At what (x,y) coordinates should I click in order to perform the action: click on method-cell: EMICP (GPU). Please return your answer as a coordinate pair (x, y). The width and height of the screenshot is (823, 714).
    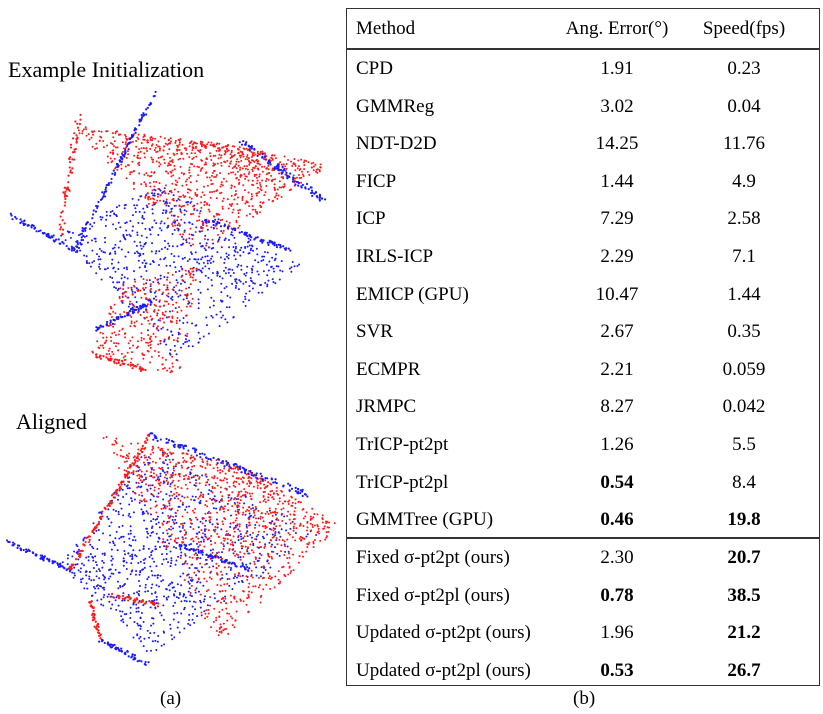
    Looking at the image, I should click on (412, 294).